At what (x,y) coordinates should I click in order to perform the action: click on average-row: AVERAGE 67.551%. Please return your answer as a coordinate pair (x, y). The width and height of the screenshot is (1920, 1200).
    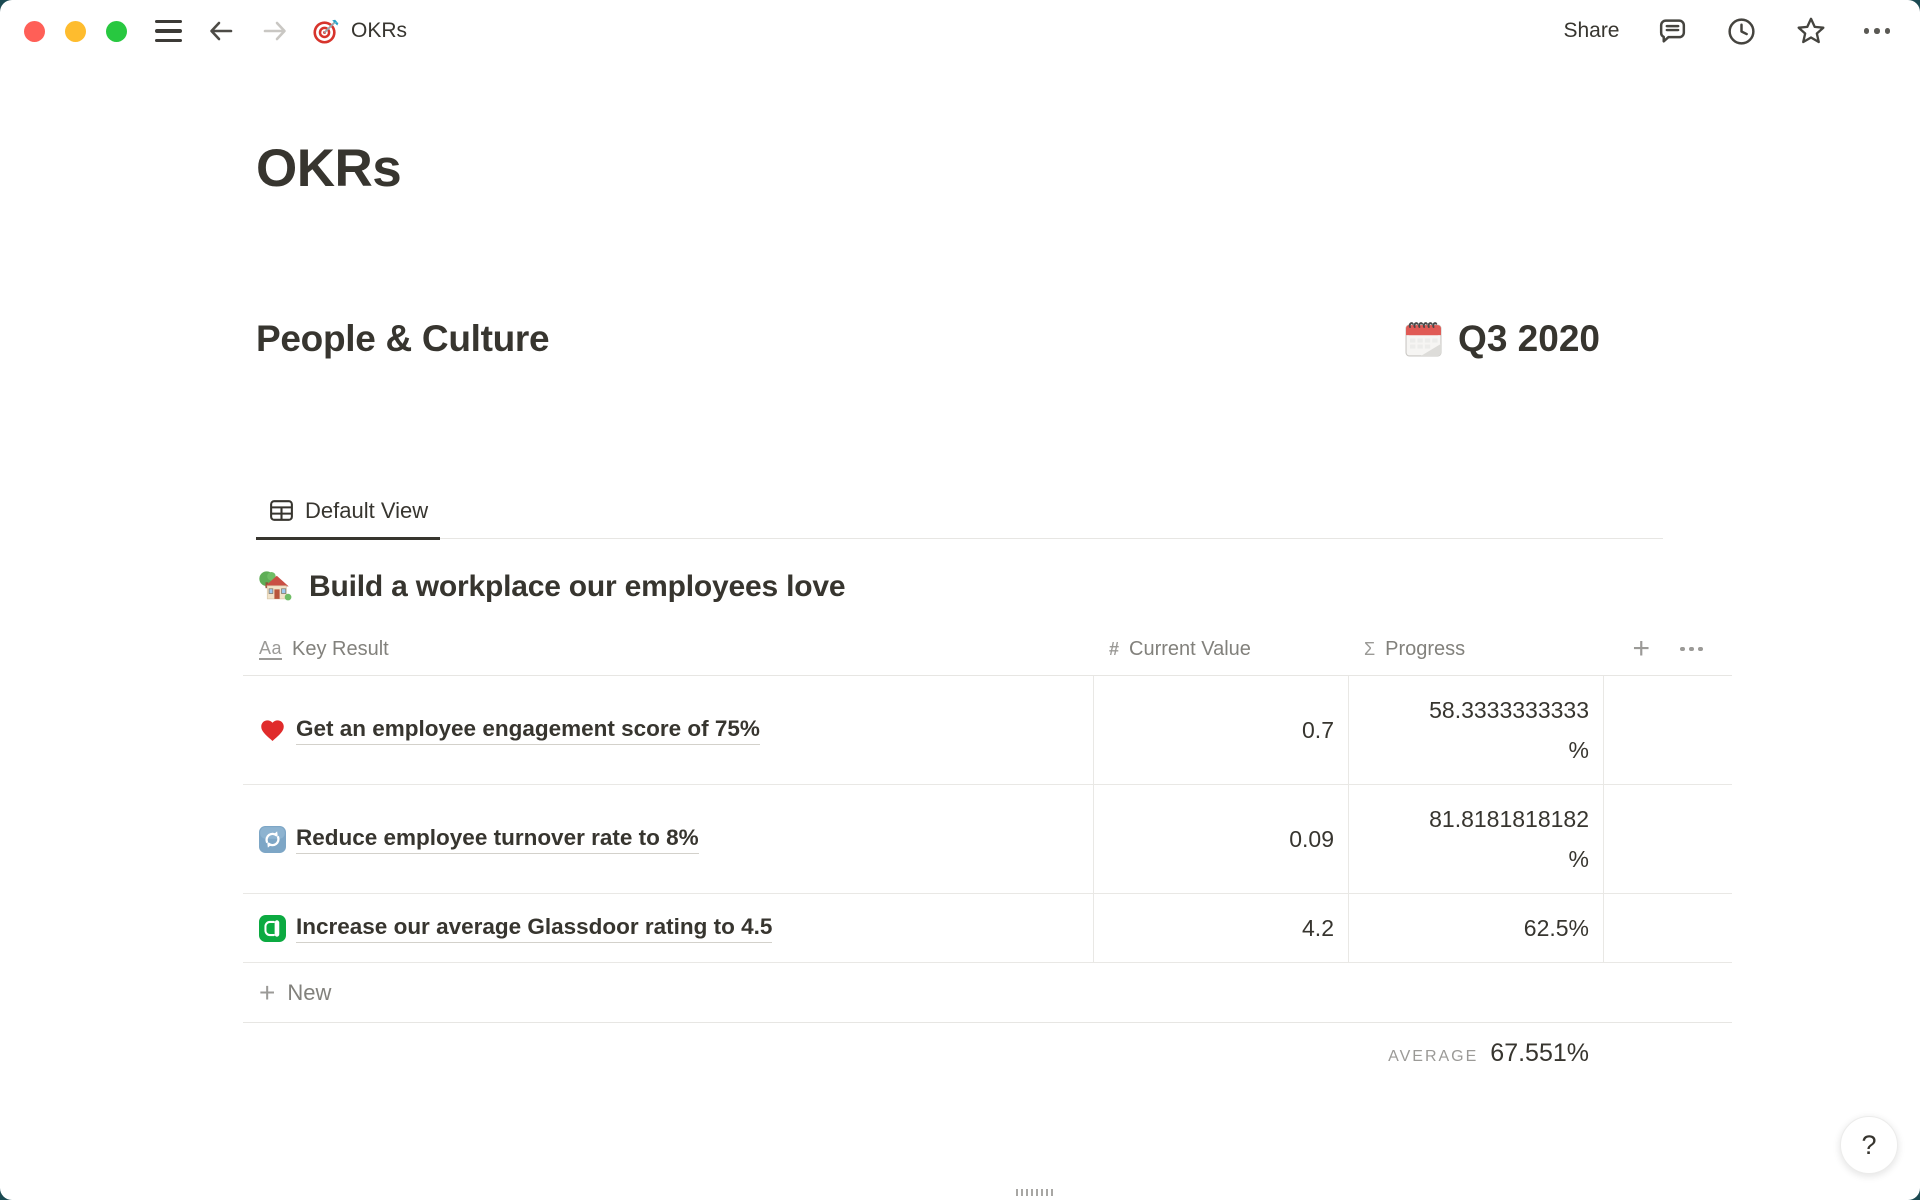
    Looking at the image, I should click on (987, 1050).